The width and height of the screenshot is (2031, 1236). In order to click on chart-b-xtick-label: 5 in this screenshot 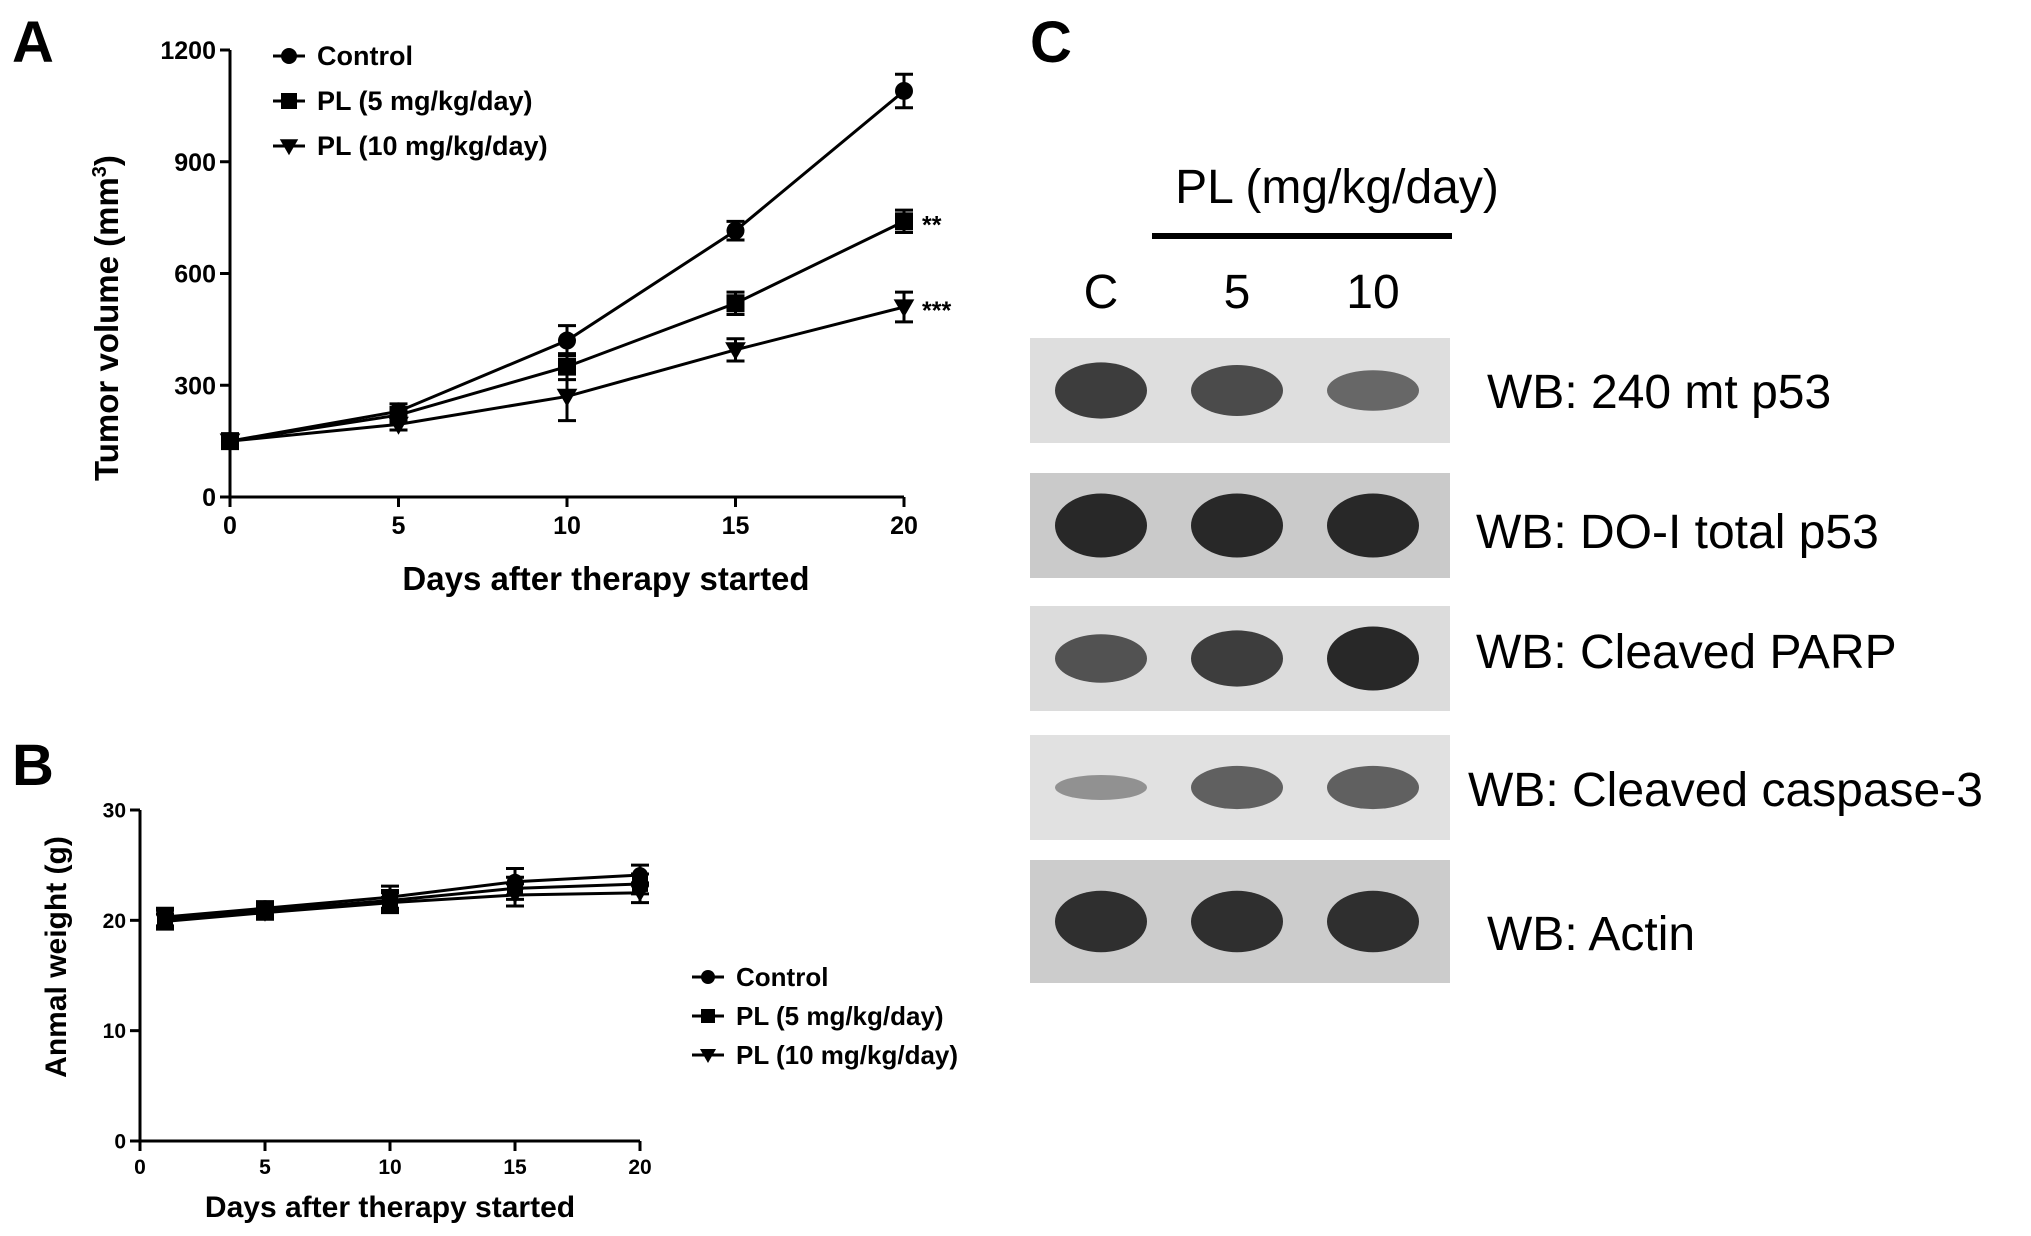, I will do `click(265, 1167)`.